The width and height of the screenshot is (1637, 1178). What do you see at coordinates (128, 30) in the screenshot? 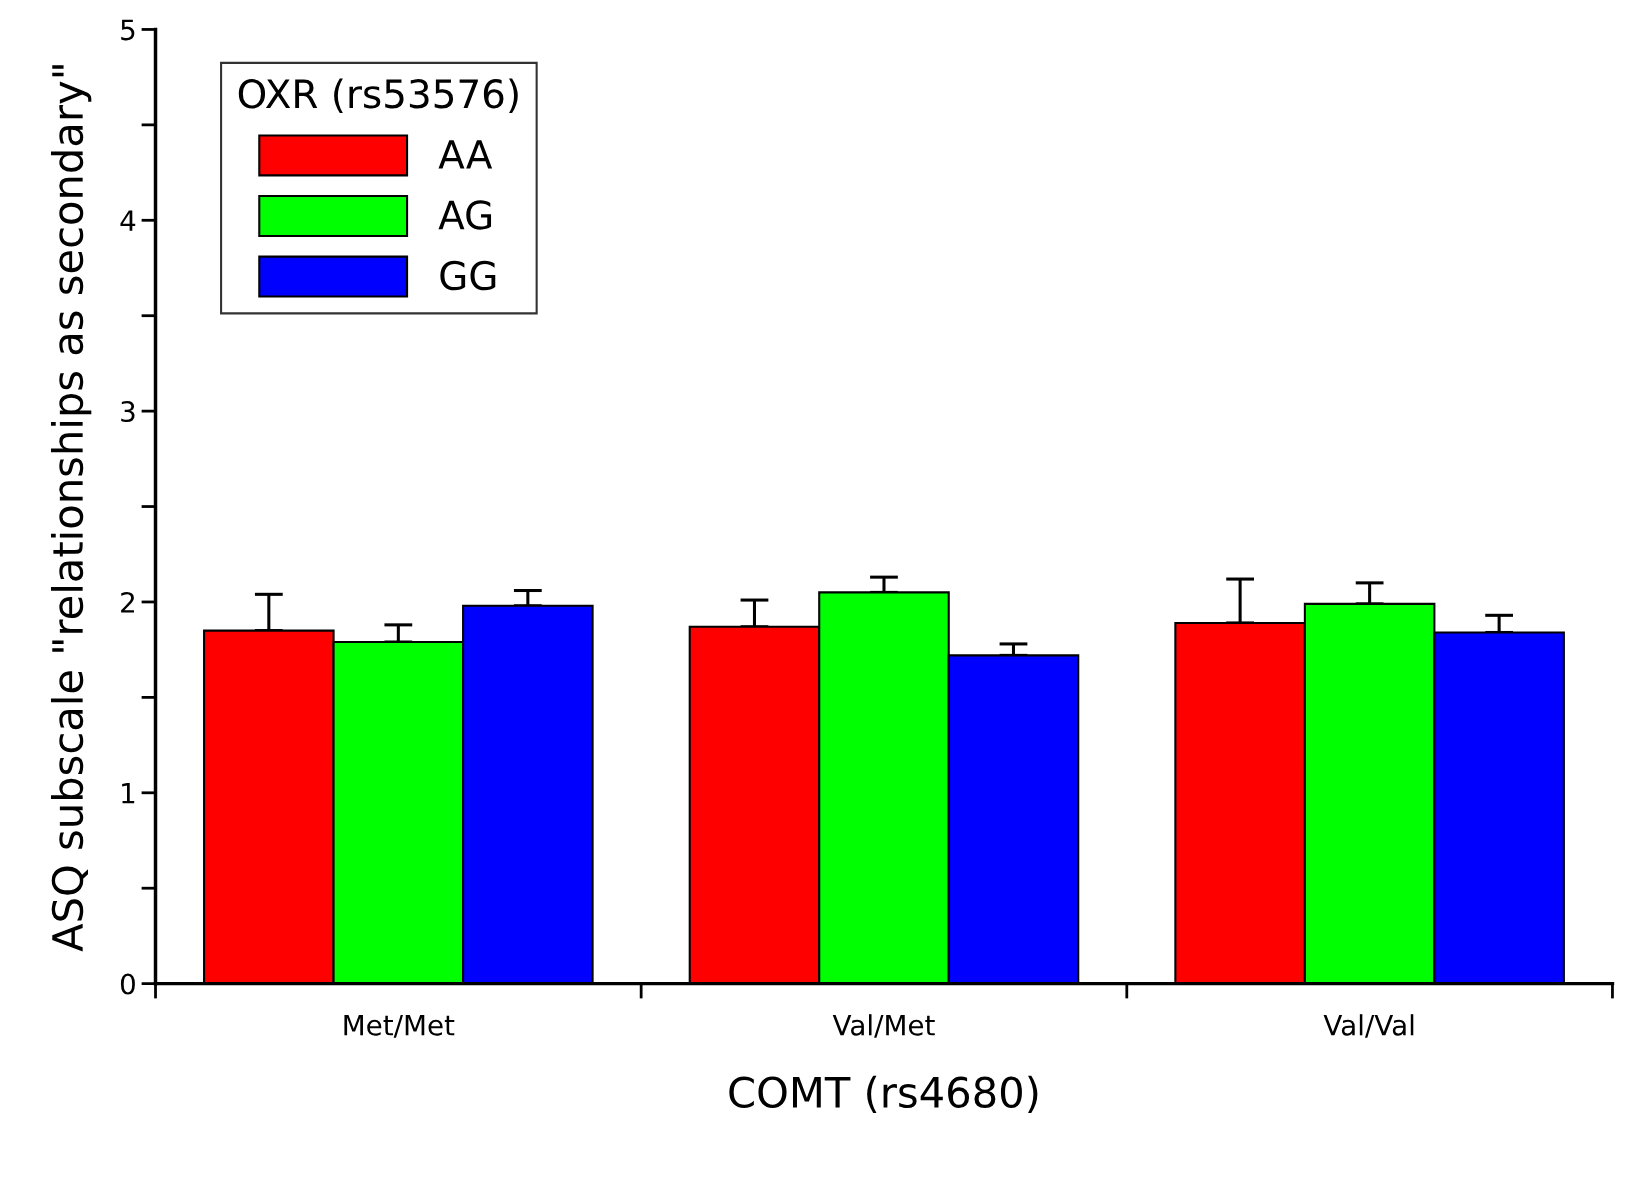
I see `y-tick-label: 5` at bounding box center [128, 30].